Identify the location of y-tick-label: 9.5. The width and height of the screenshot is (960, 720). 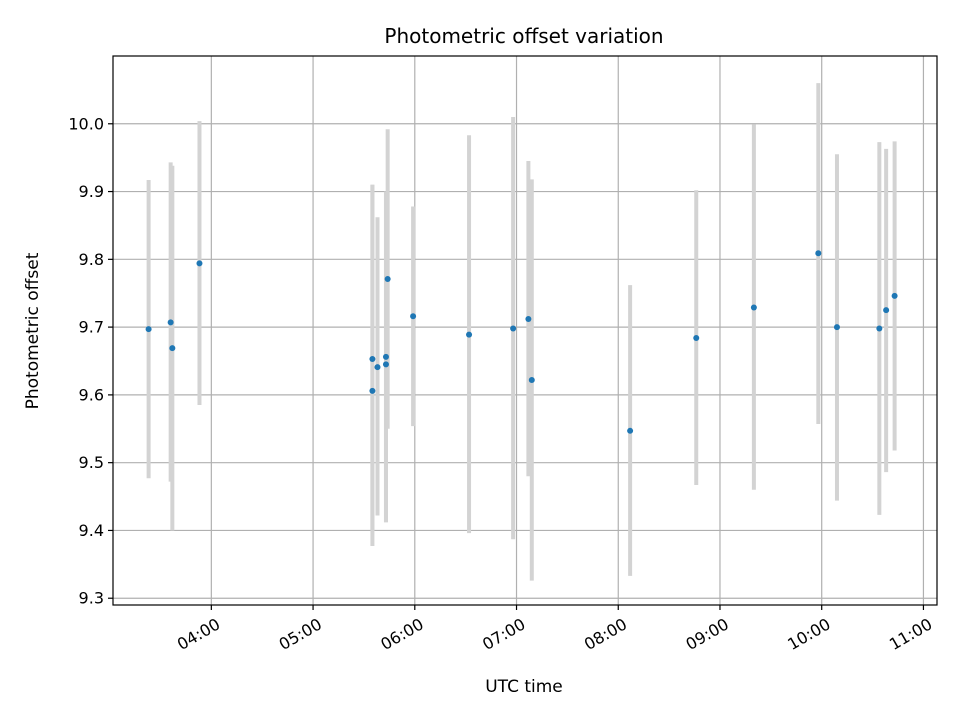
(91, 462).